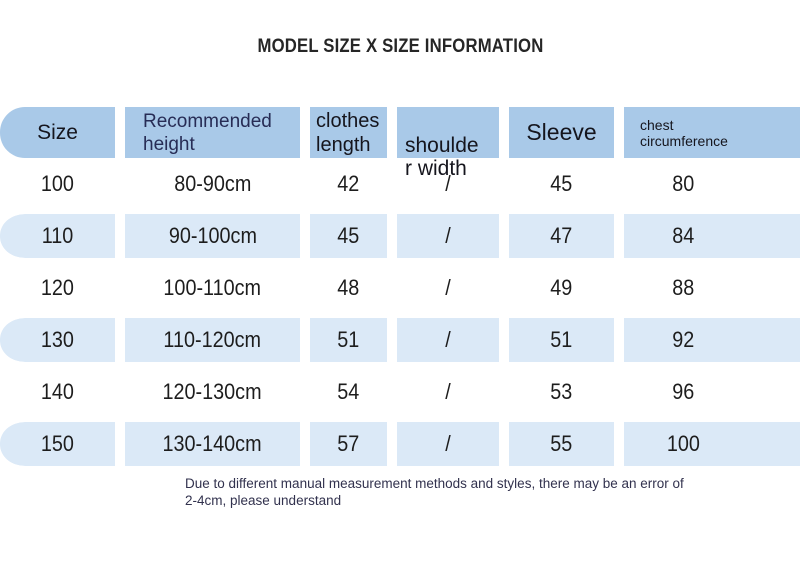 The width and height of the screenshot is (800, 580). Describe the element at coordinates (348, 391) in the screenshot. I see `table-cell-length: 54` at that location.